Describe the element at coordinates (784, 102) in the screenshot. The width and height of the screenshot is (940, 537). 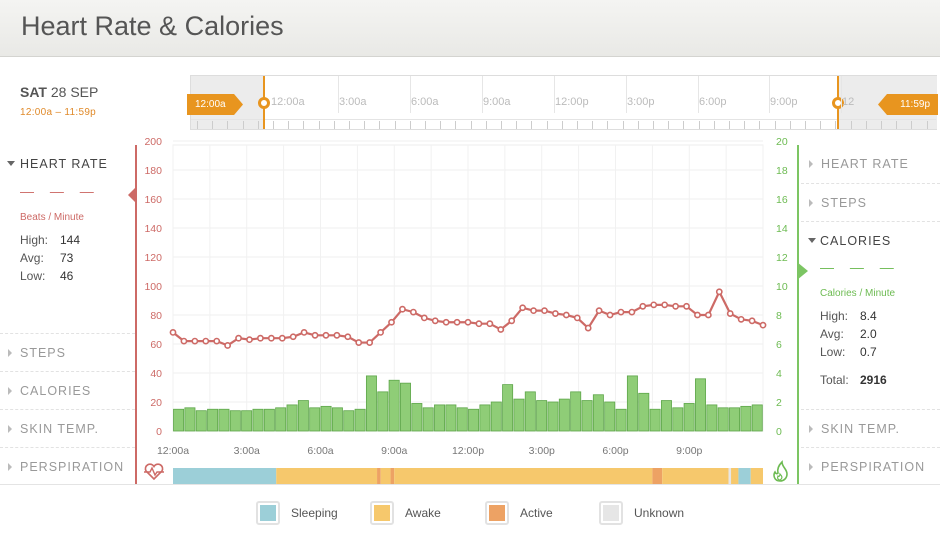
I see `timeline-hour-label: 9:00p` at that location.